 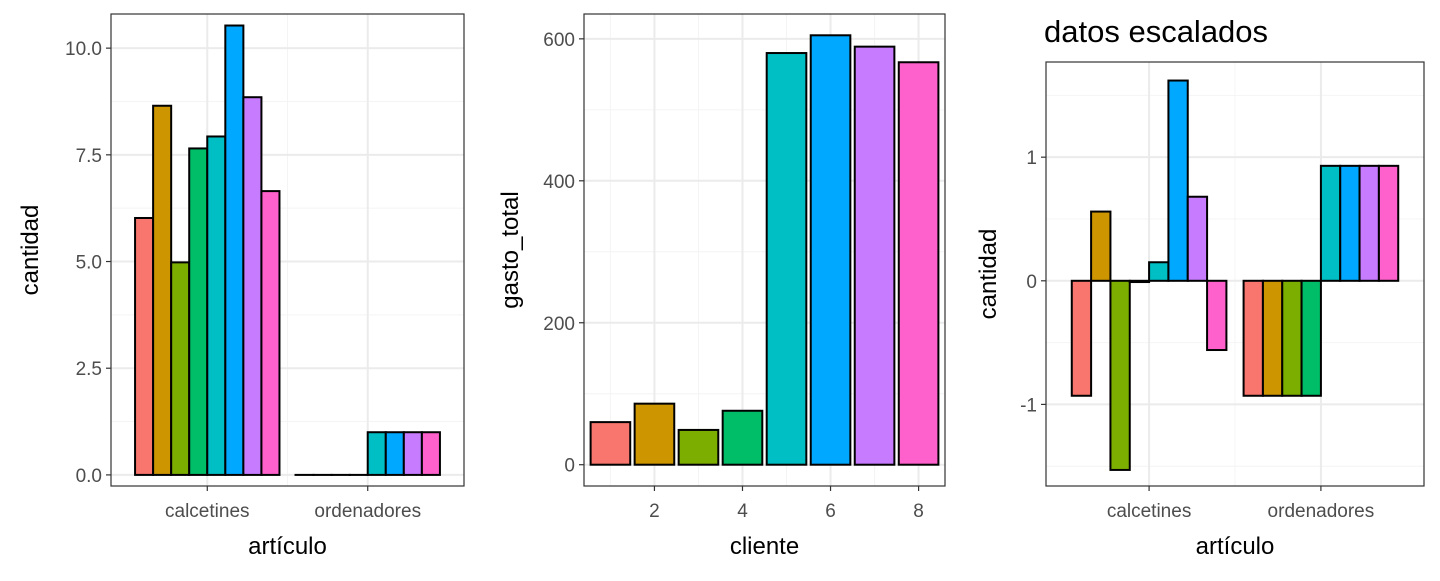 What do you see at coordinates (1028, 405) in the screenshot?
I see `y-tick-label: -1` at bounding box center [1028, 405].